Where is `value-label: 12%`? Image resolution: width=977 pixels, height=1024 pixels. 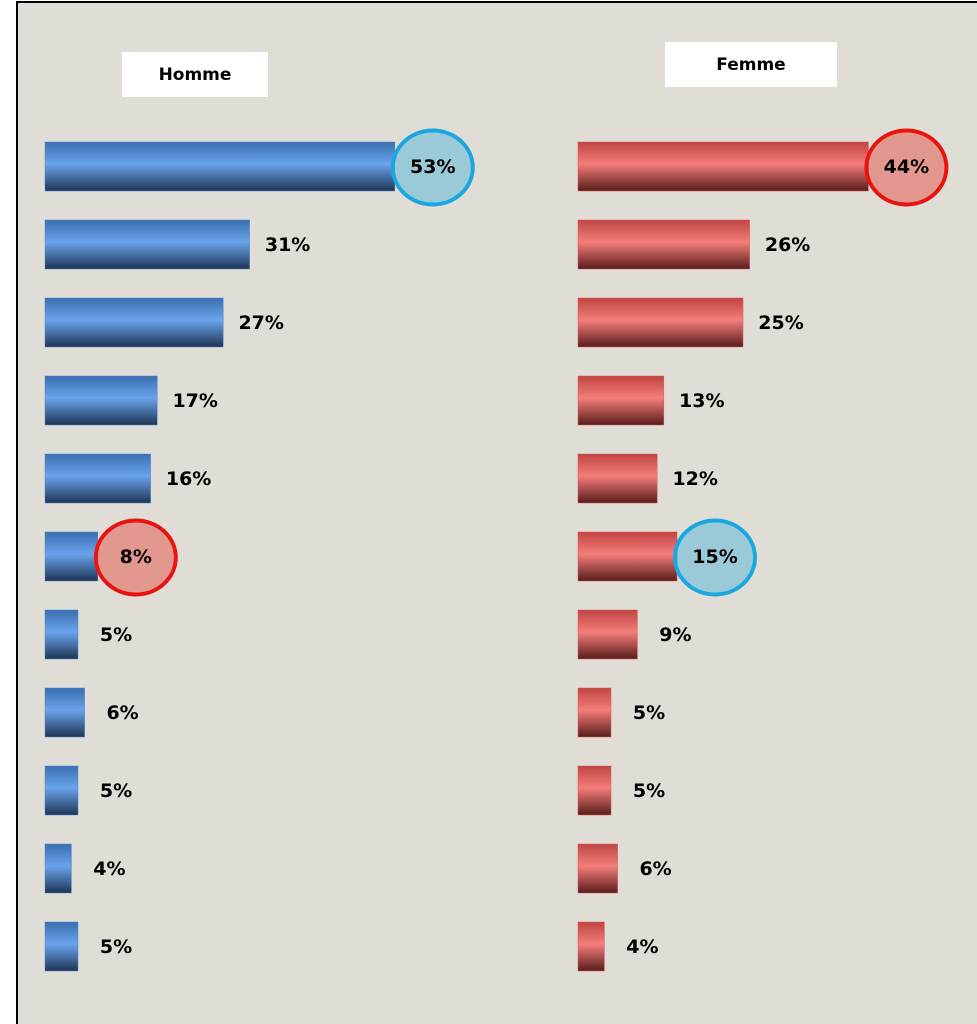 value-label: 12% is located at coordinates (694, 479).